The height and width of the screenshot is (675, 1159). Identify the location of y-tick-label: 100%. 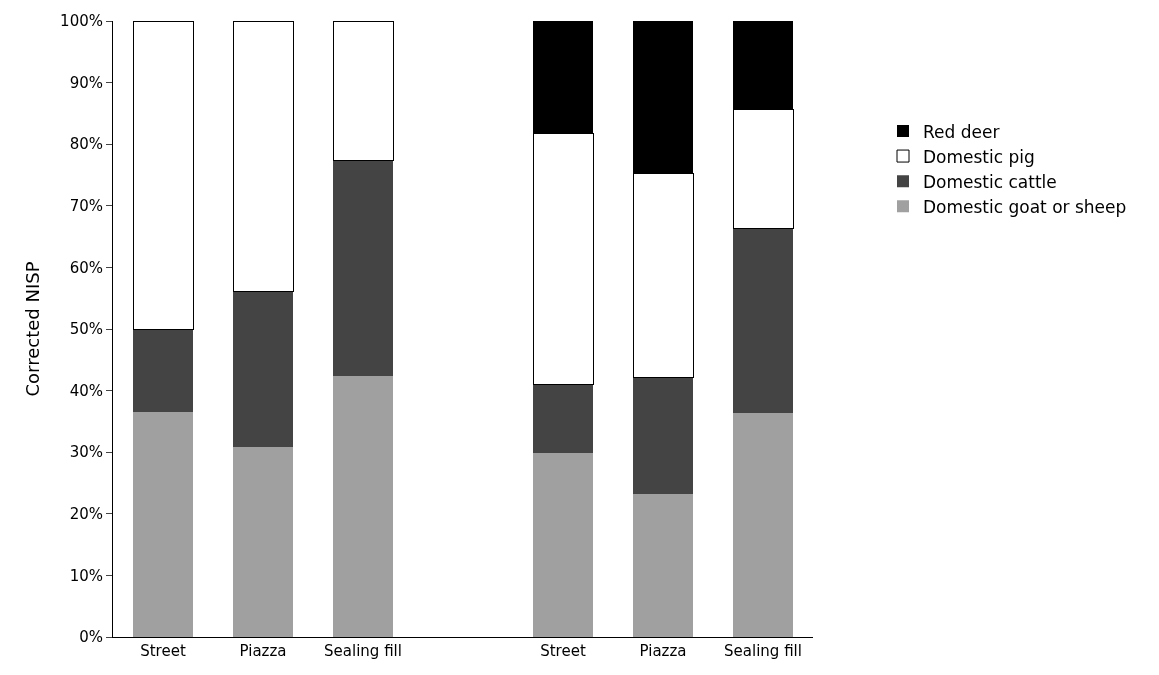
(81, 21).